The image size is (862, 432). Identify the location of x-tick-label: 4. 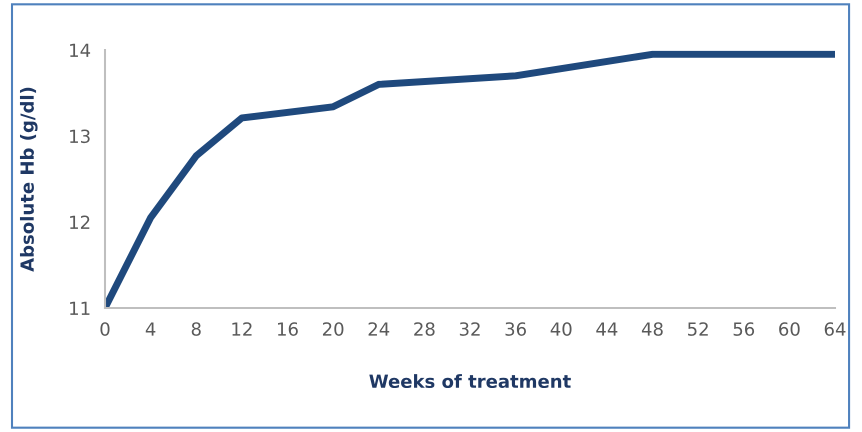
(151, 329).